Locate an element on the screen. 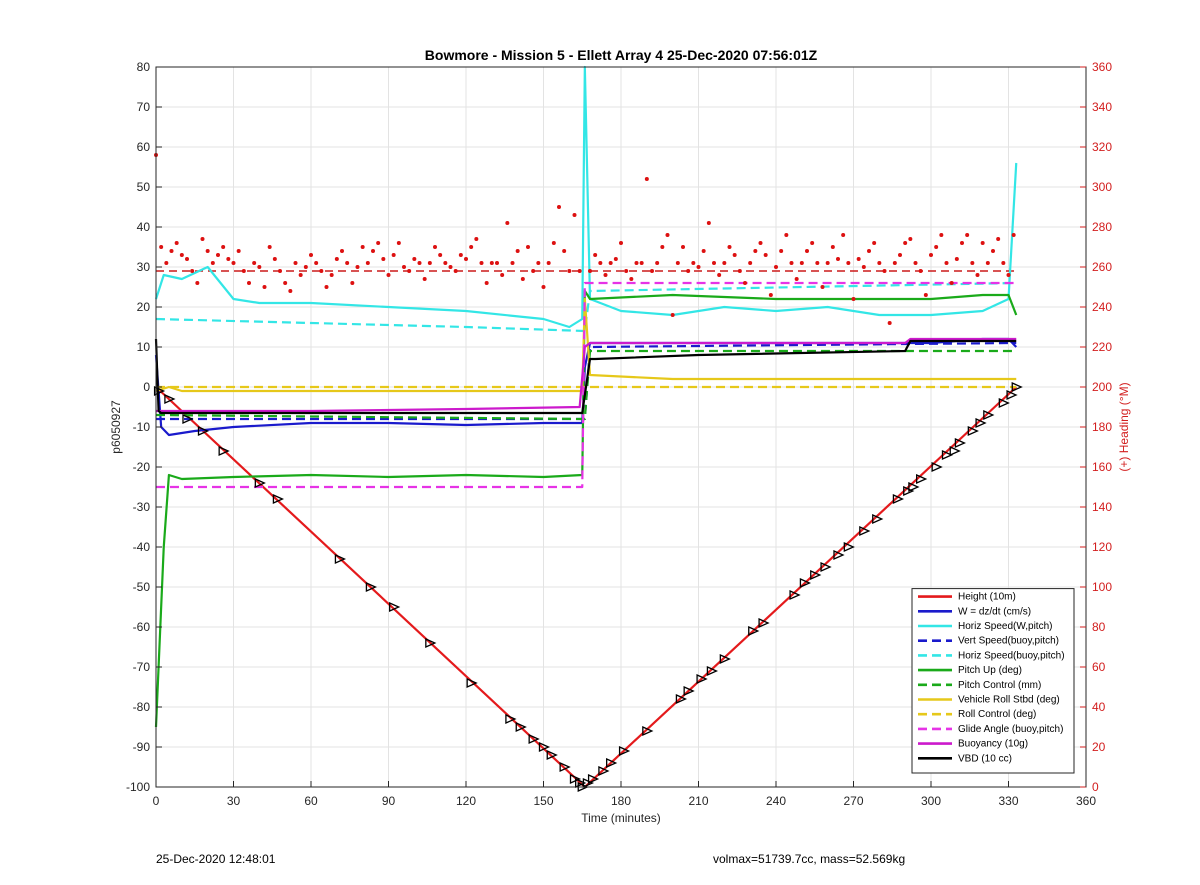 This screenshot has height=885, width=1200. x-tick-label: 360 is located at coordinates (1086, 801).